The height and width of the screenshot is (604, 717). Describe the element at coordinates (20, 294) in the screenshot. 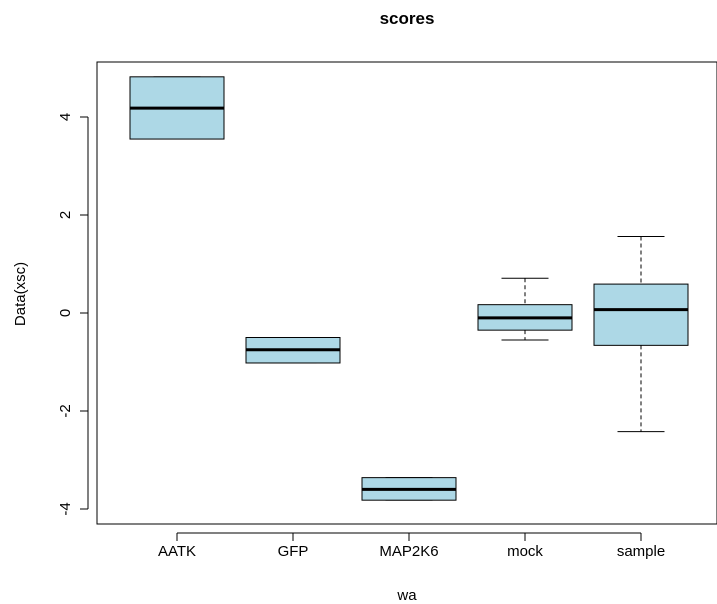

I see `y-axis-label: Data(xsc)` at that location.